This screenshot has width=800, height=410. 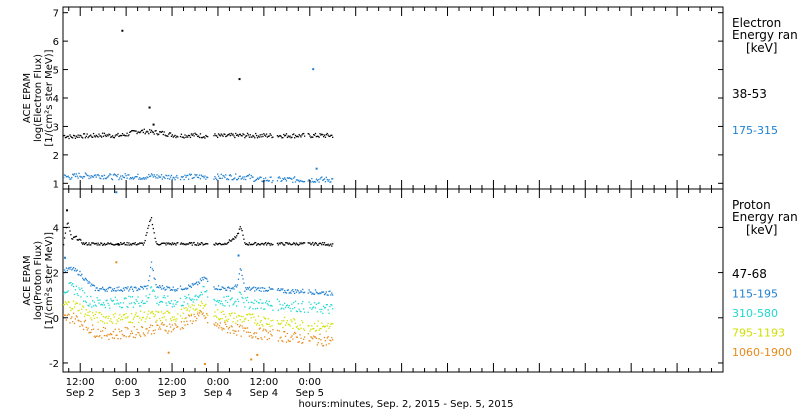 I want to click on legend-entry-795-1193: 795-1193, so click(x=758, y=333).